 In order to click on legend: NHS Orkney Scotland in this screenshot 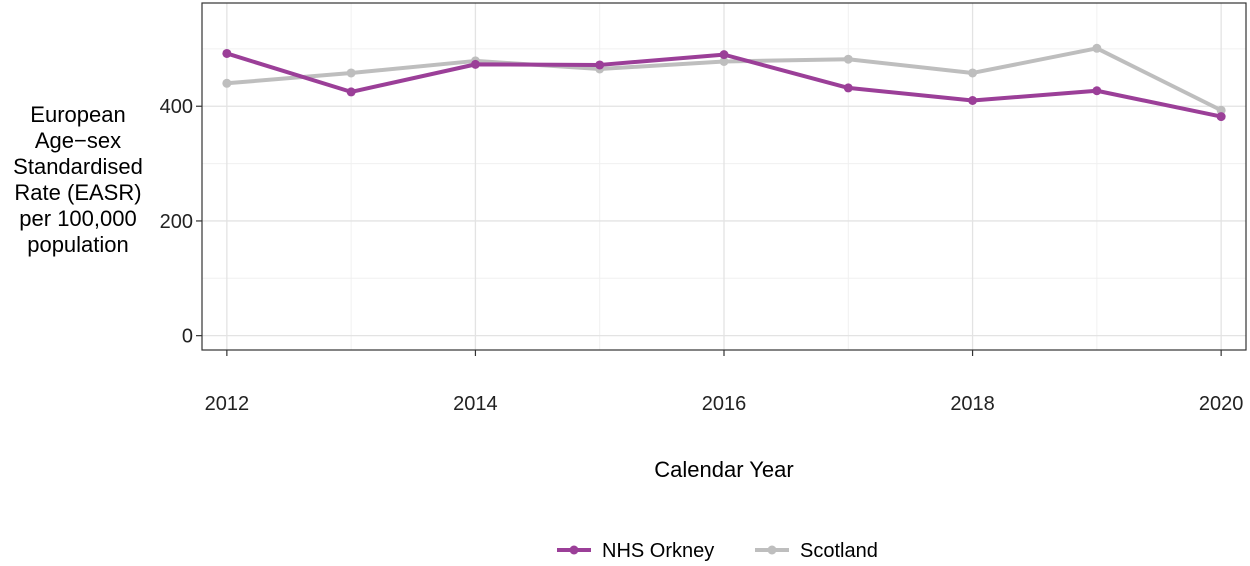, I will do `click(717, 551)`.